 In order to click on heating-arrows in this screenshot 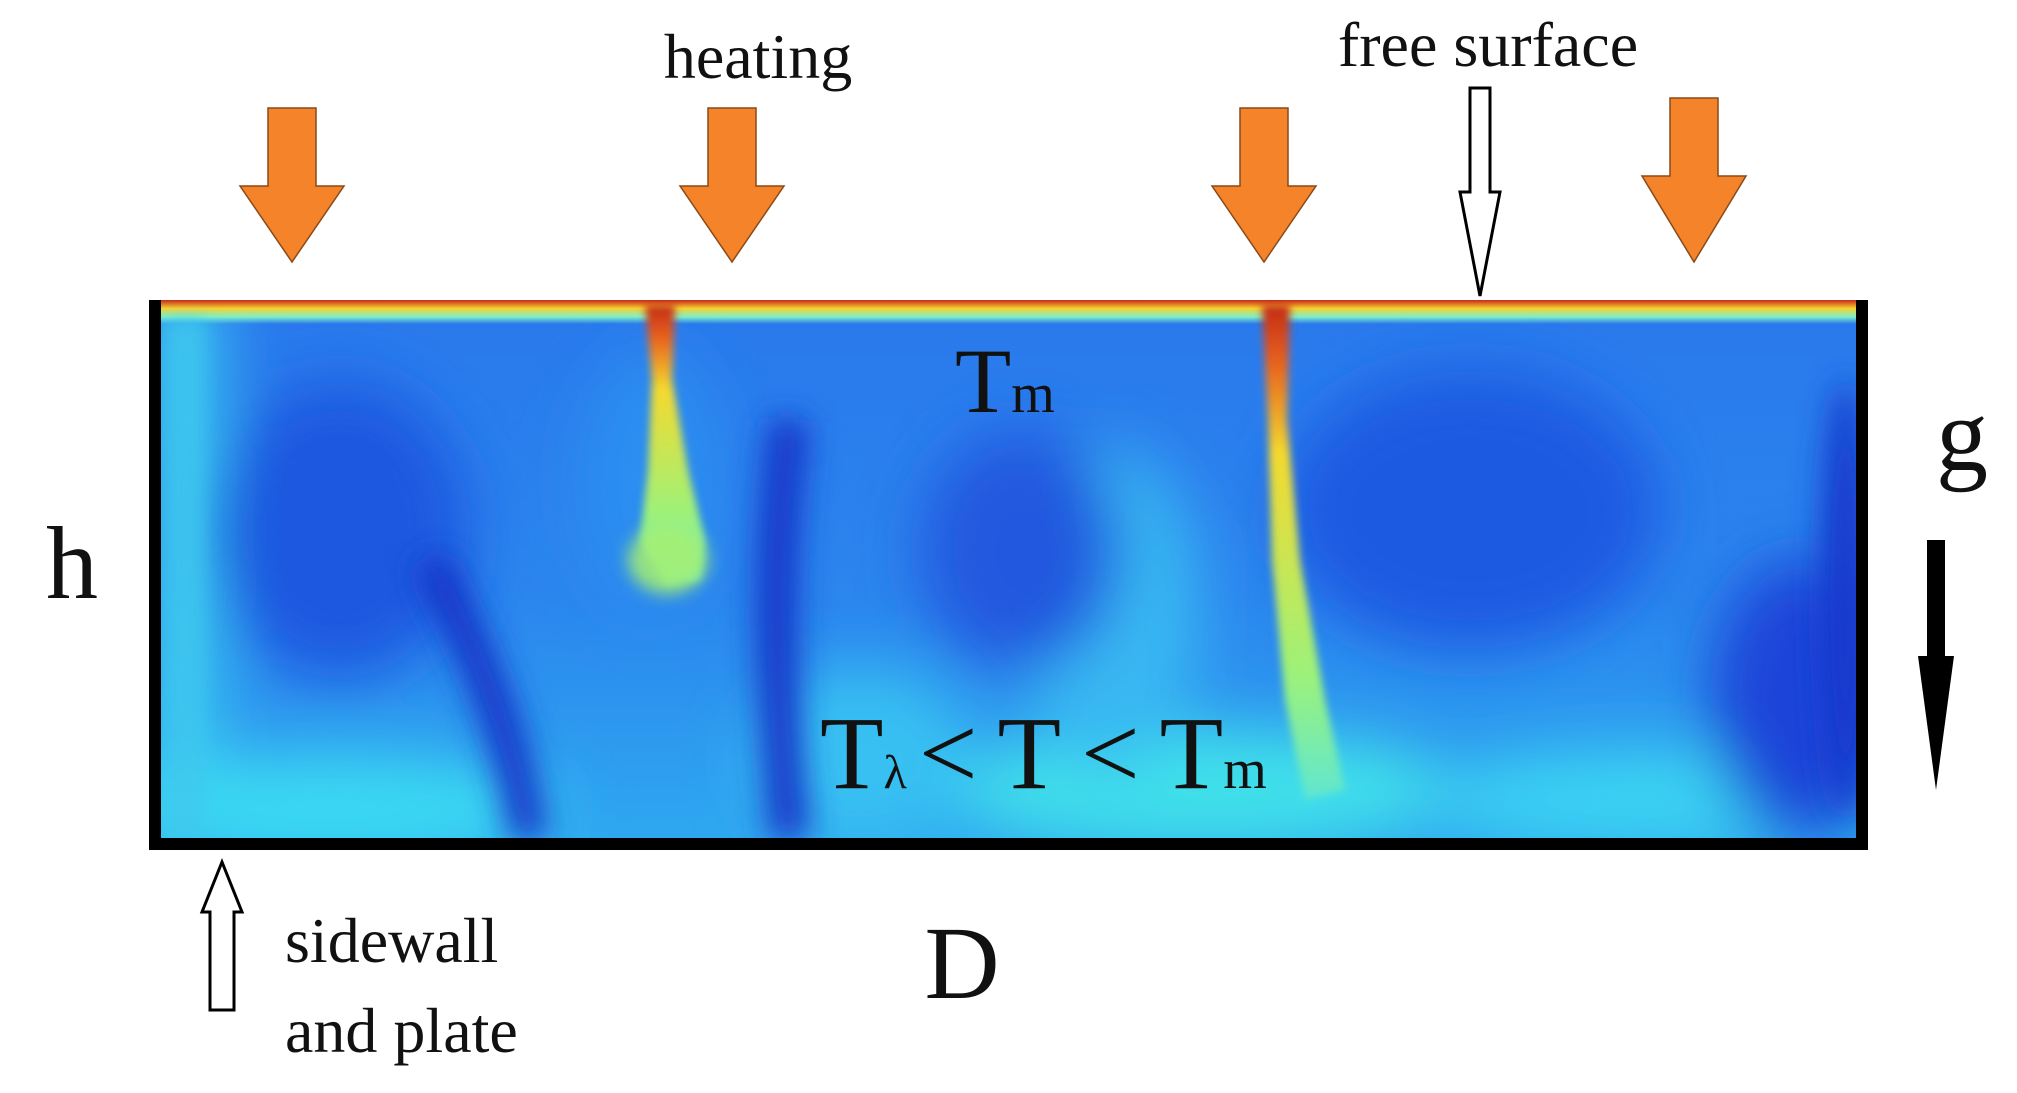, I will do `click(993, 180)`.